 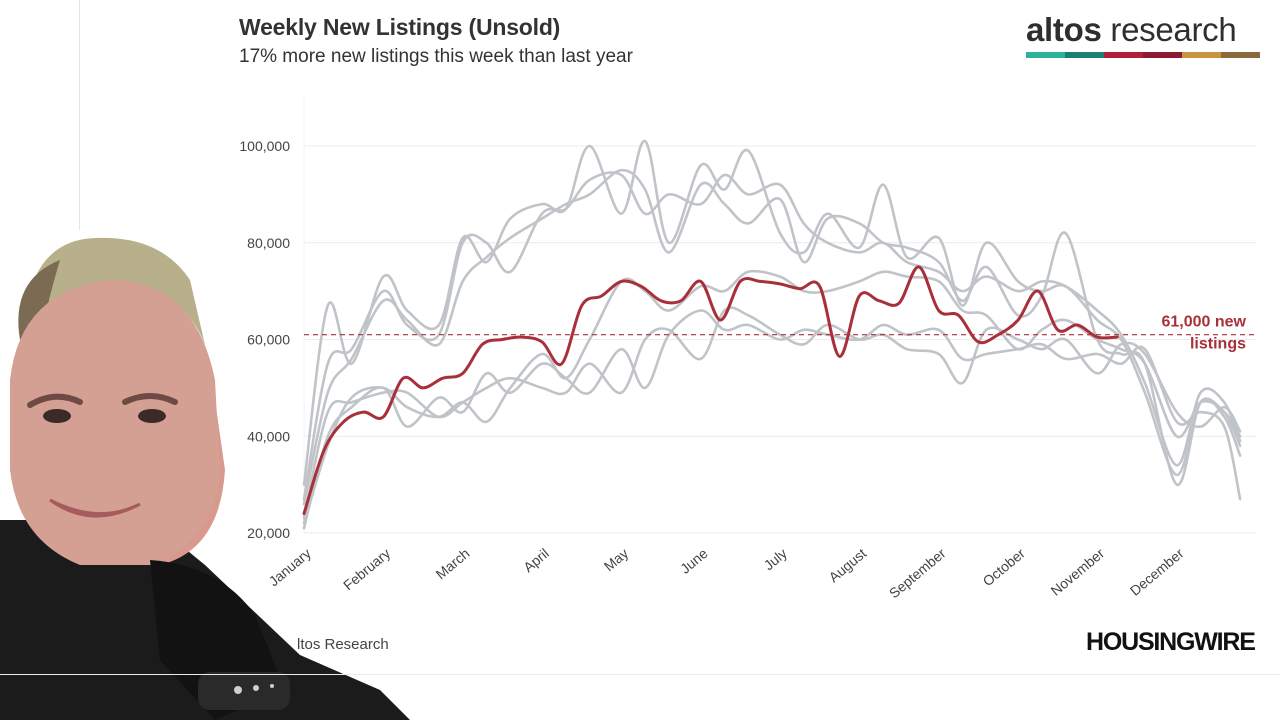 I want to click on y-tick-label: 80,000, so click(x=268, y=243).